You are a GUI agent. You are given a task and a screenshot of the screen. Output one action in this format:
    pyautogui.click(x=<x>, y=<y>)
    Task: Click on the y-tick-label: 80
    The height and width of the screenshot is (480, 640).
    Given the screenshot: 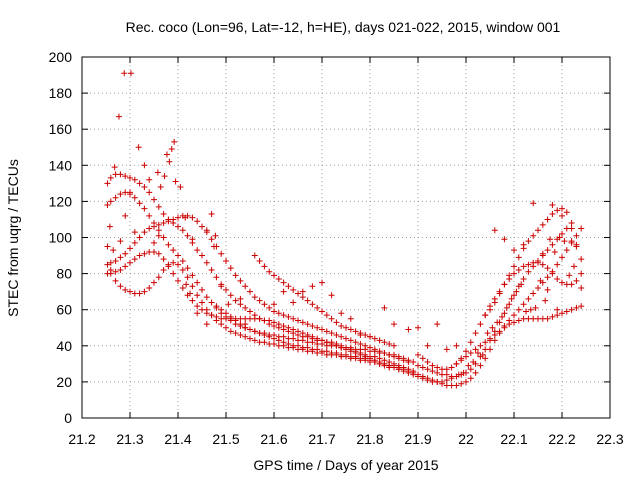 What is the action you would take?
    pyautogui.click(x=64, y=274)
    